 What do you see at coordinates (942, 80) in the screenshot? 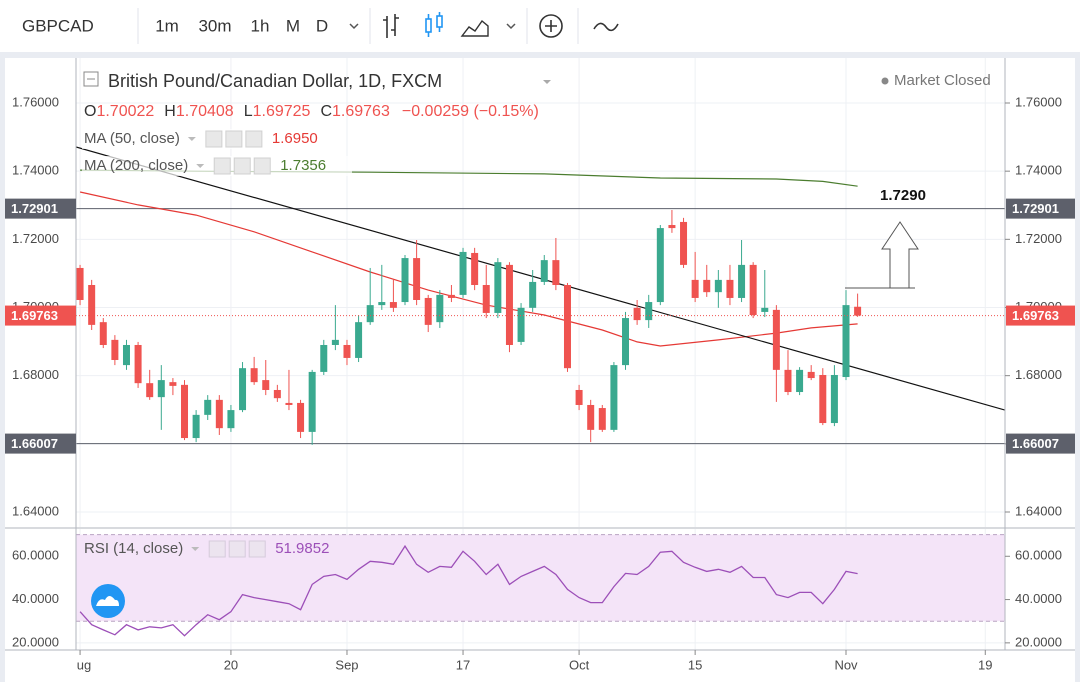
I see `market-status: Market Closed` at bounding box center [942, 80].